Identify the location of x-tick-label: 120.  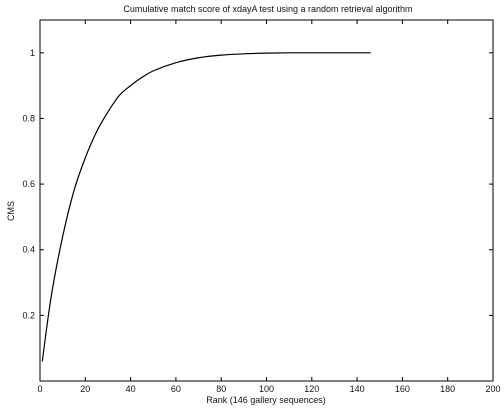
(311, 389).